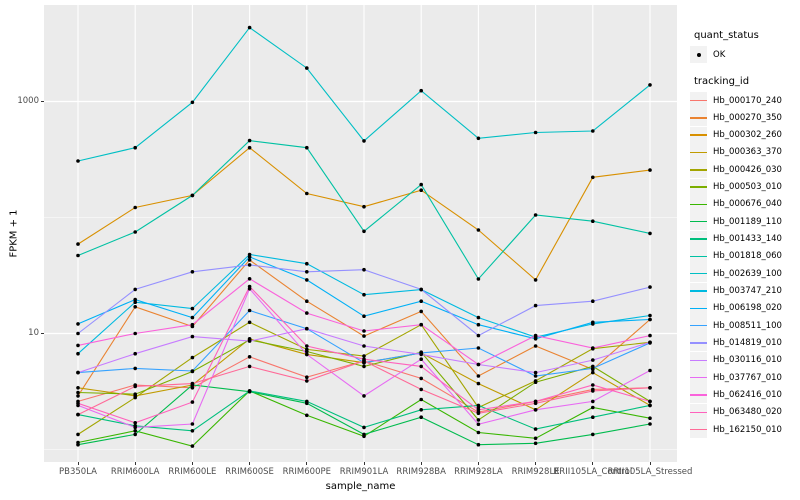 The height and width of the screenshot is (500, 800). What do you see at coordinates (33, 333) in the screenshot?
I see `y-tick-label: 10` at bounding box center [33, 333].